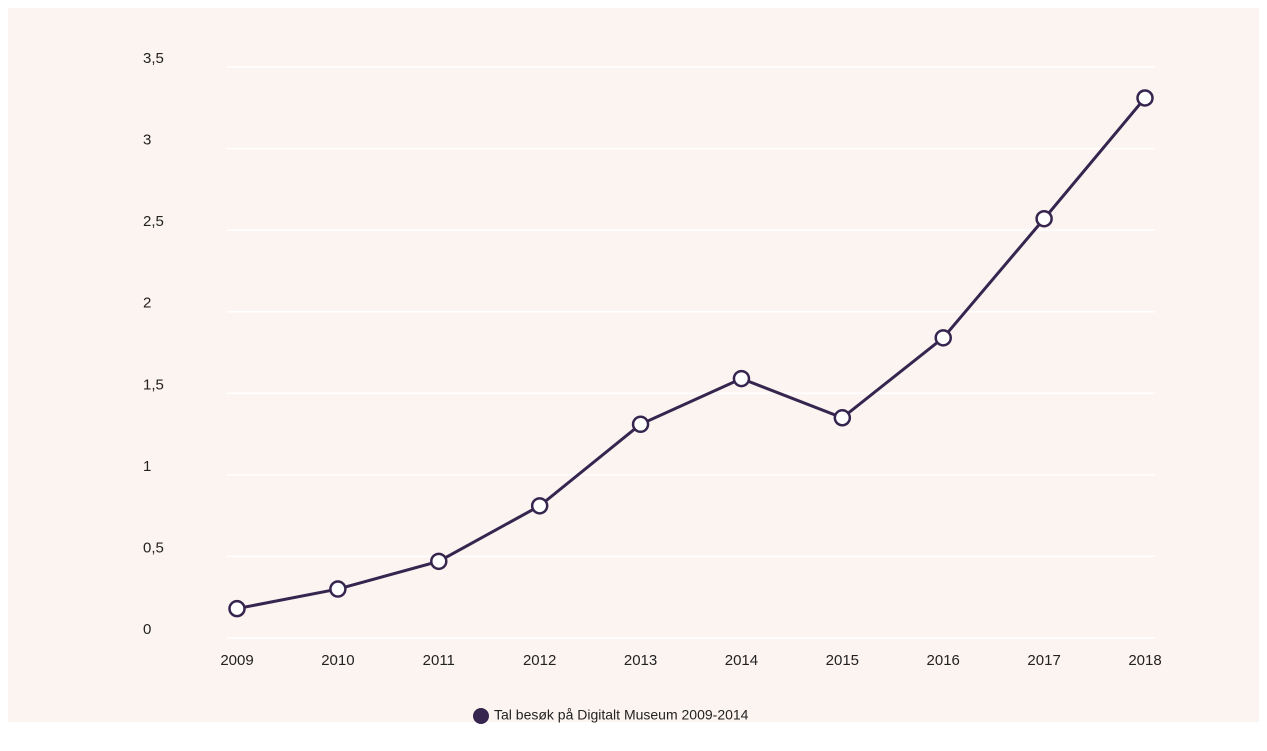 The image size is (1267, 751). Describe the element at coordinates (943, 660) in the screenshot. I see `x-tick-label: 2016` at that location.